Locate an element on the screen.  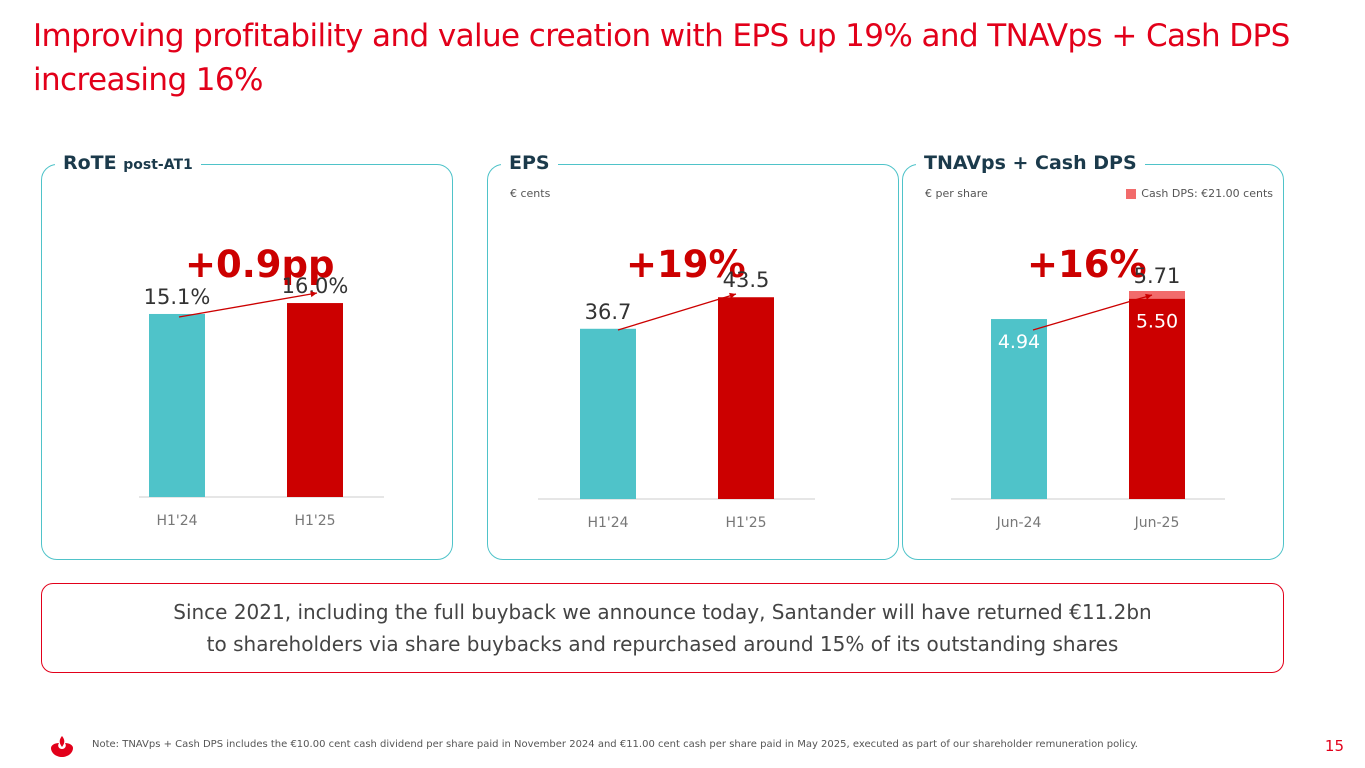
bar-value-label: 36.7 is located at coordinates (608, 312).